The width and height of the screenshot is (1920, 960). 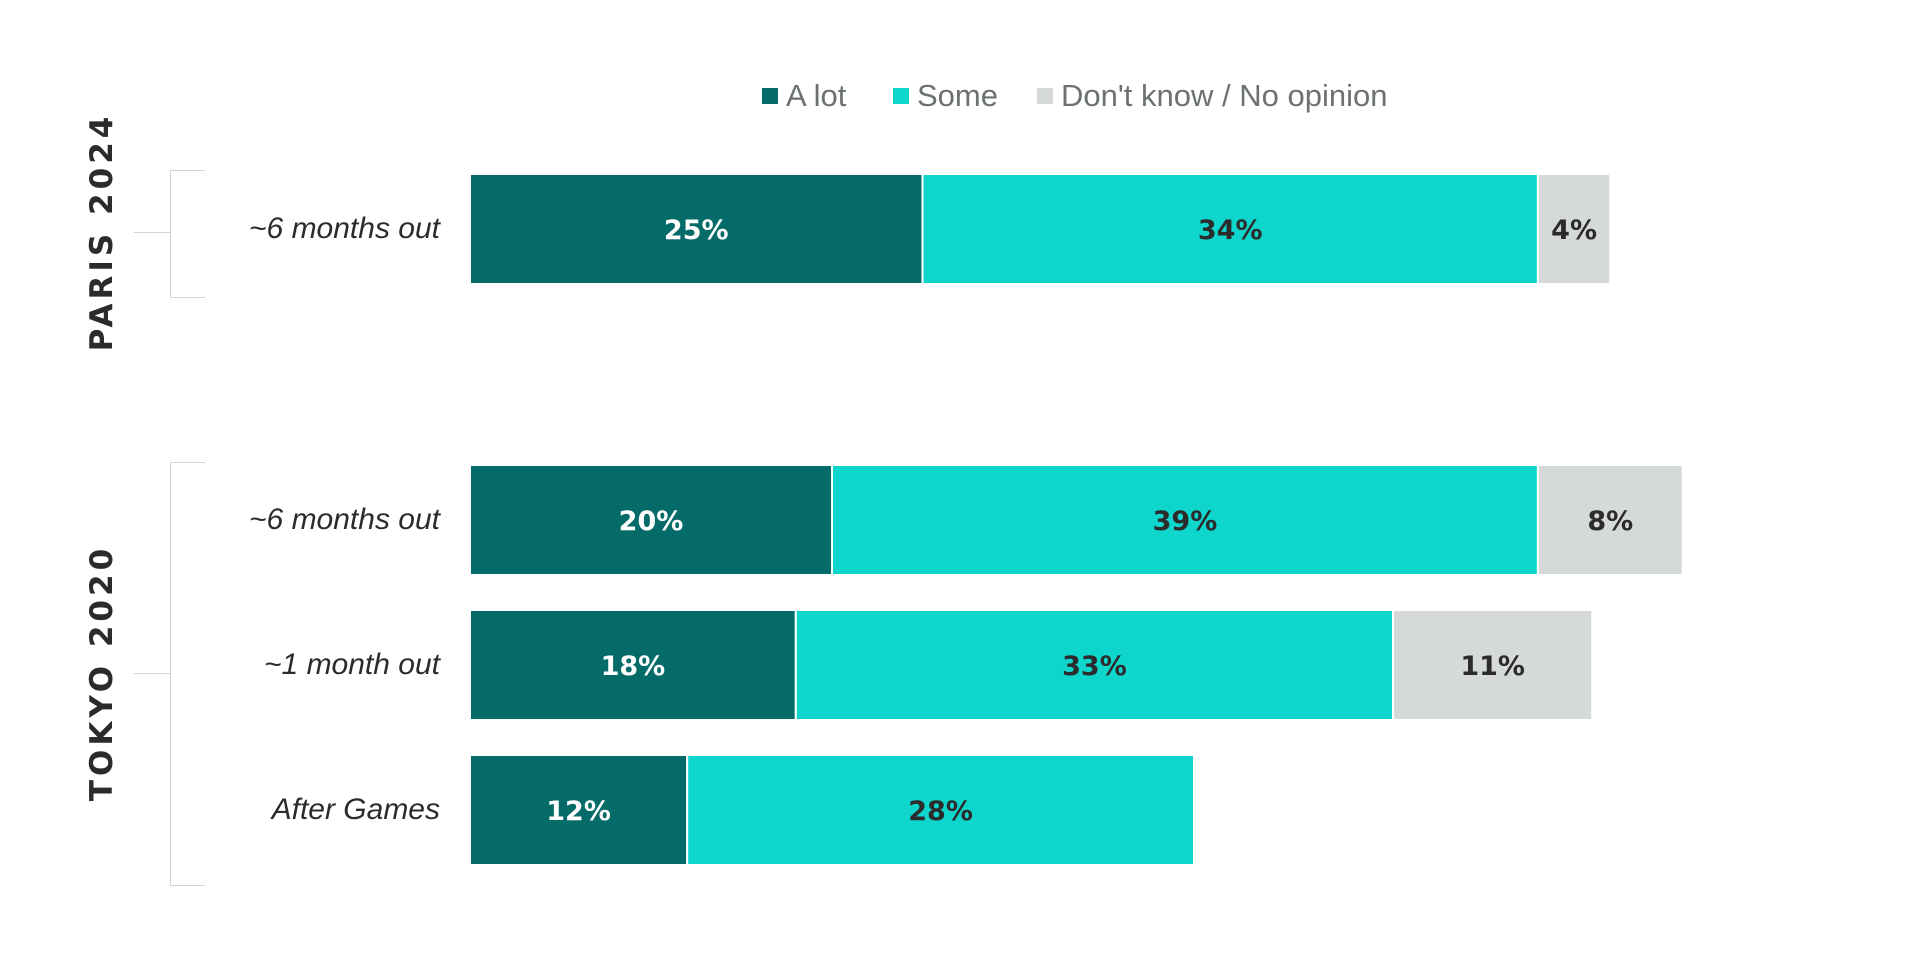 I want to click on data-label-a-lot-row-1: 20%, so click(x=651, y=521).